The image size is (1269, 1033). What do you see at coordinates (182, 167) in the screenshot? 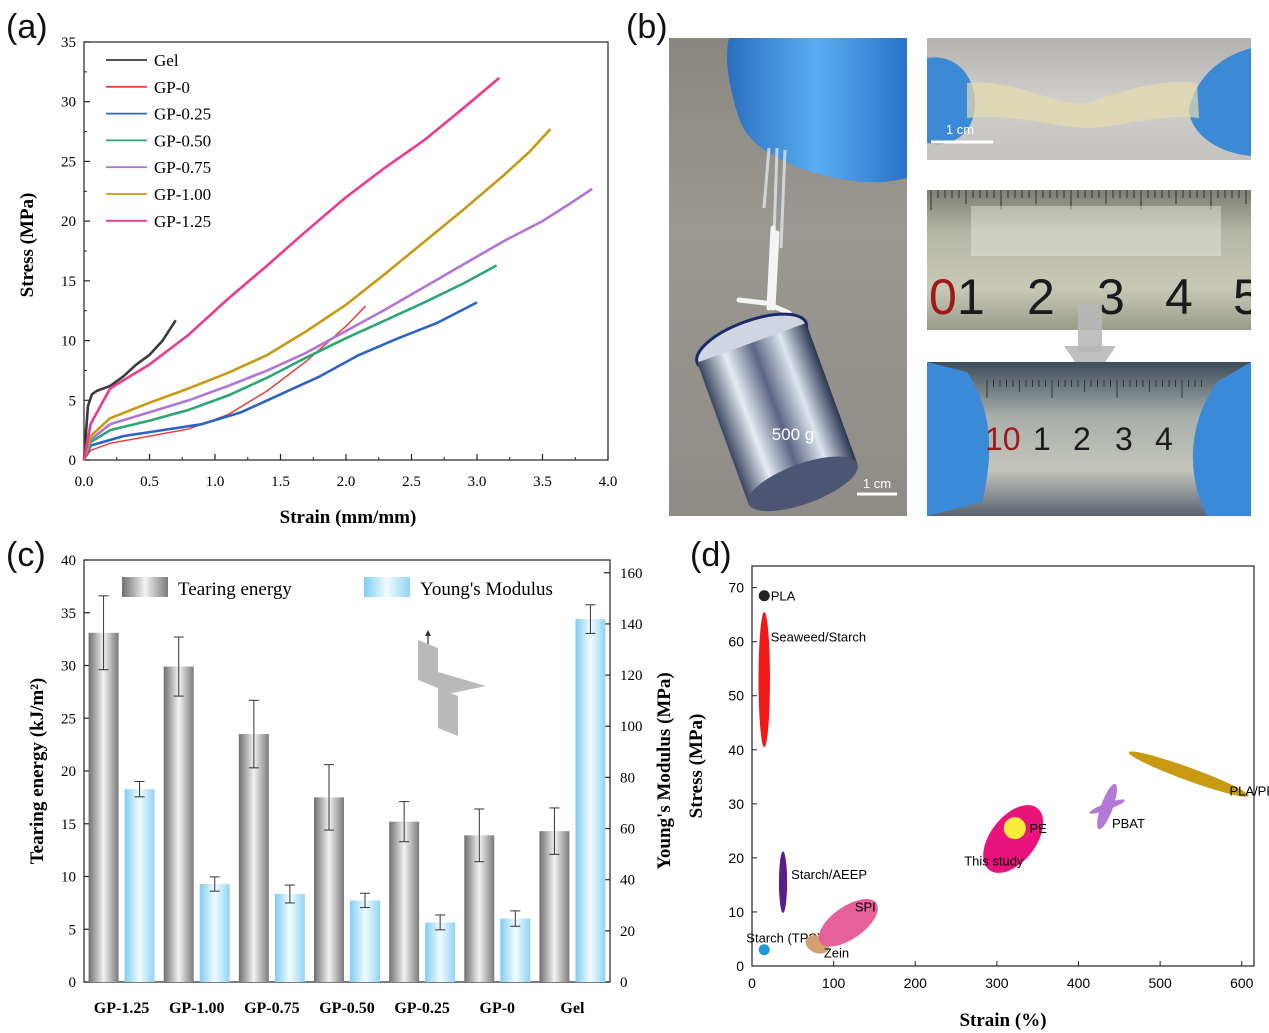
I see `legend-label-gp-0-75: GP-0.75` at bounding box center [182, 167].